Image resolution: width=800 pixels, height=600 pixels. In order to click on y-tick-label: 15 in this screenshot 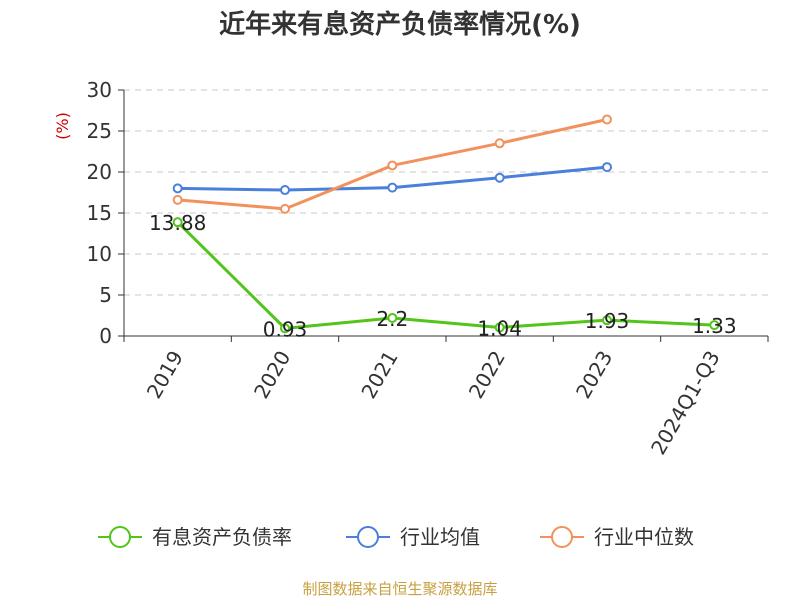, I will do `click(99, 213)`.